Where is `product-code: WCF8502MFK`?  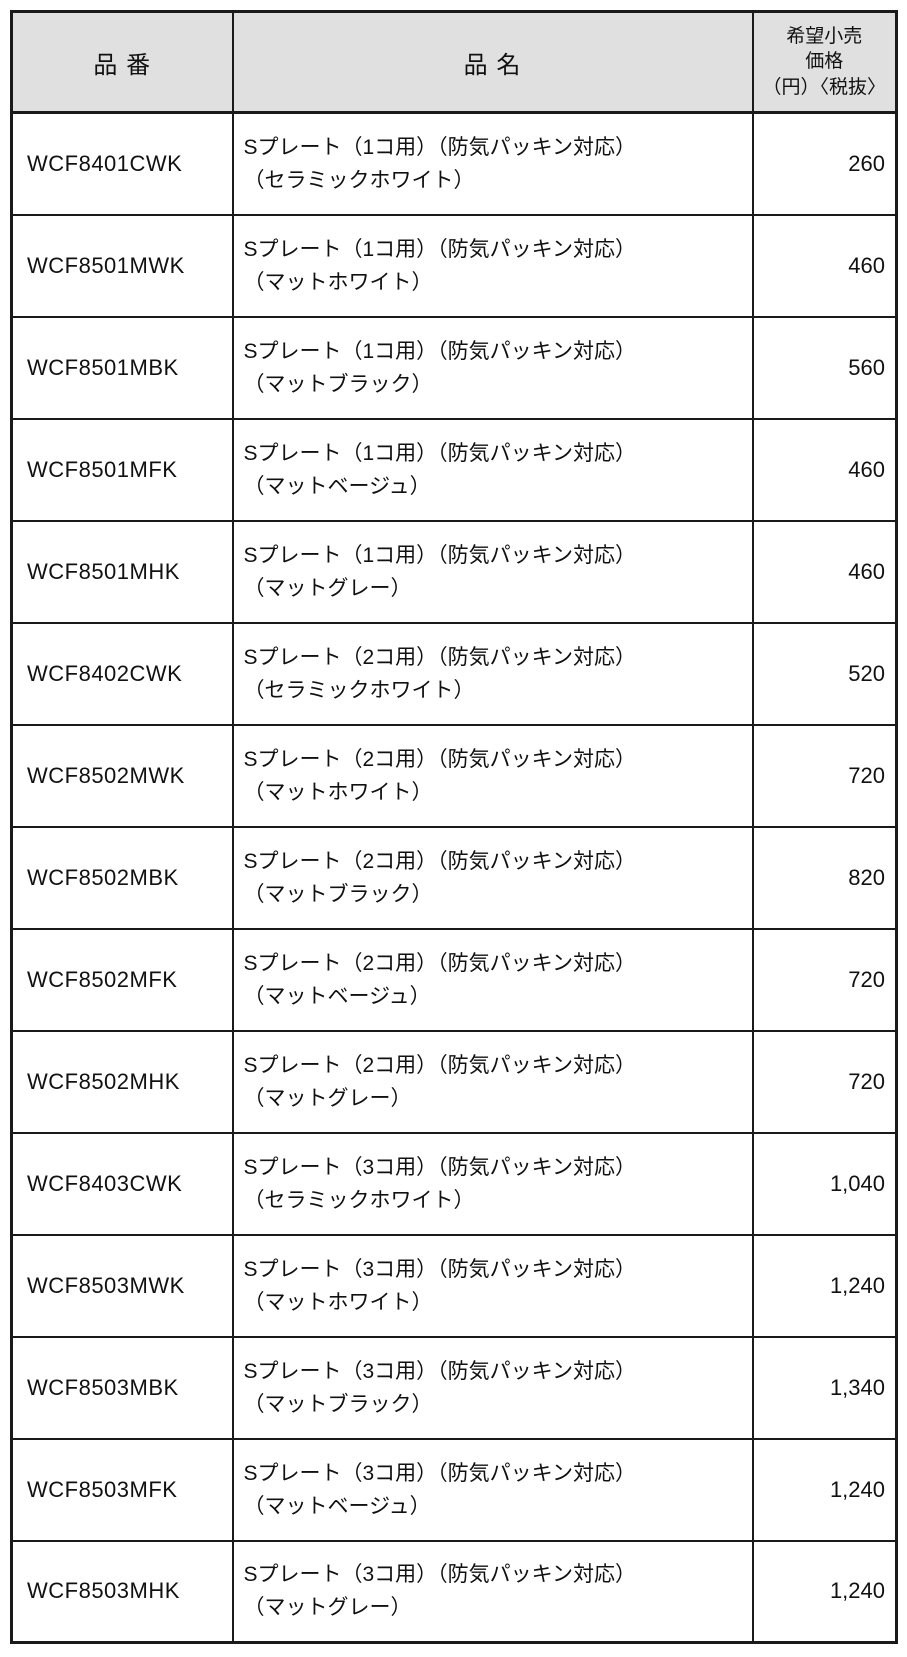
product-code: WCF8502MFK is located at coordinates (122, 979).